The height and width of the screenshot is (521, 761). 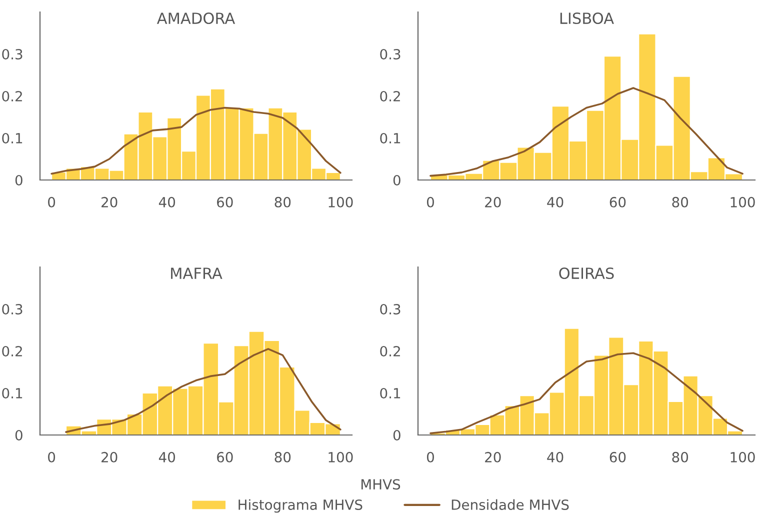 What do you see at coordinates (587, 18) in the screenshot?
I see `chart-title: LISBOA` at bounding box center [587, 18].